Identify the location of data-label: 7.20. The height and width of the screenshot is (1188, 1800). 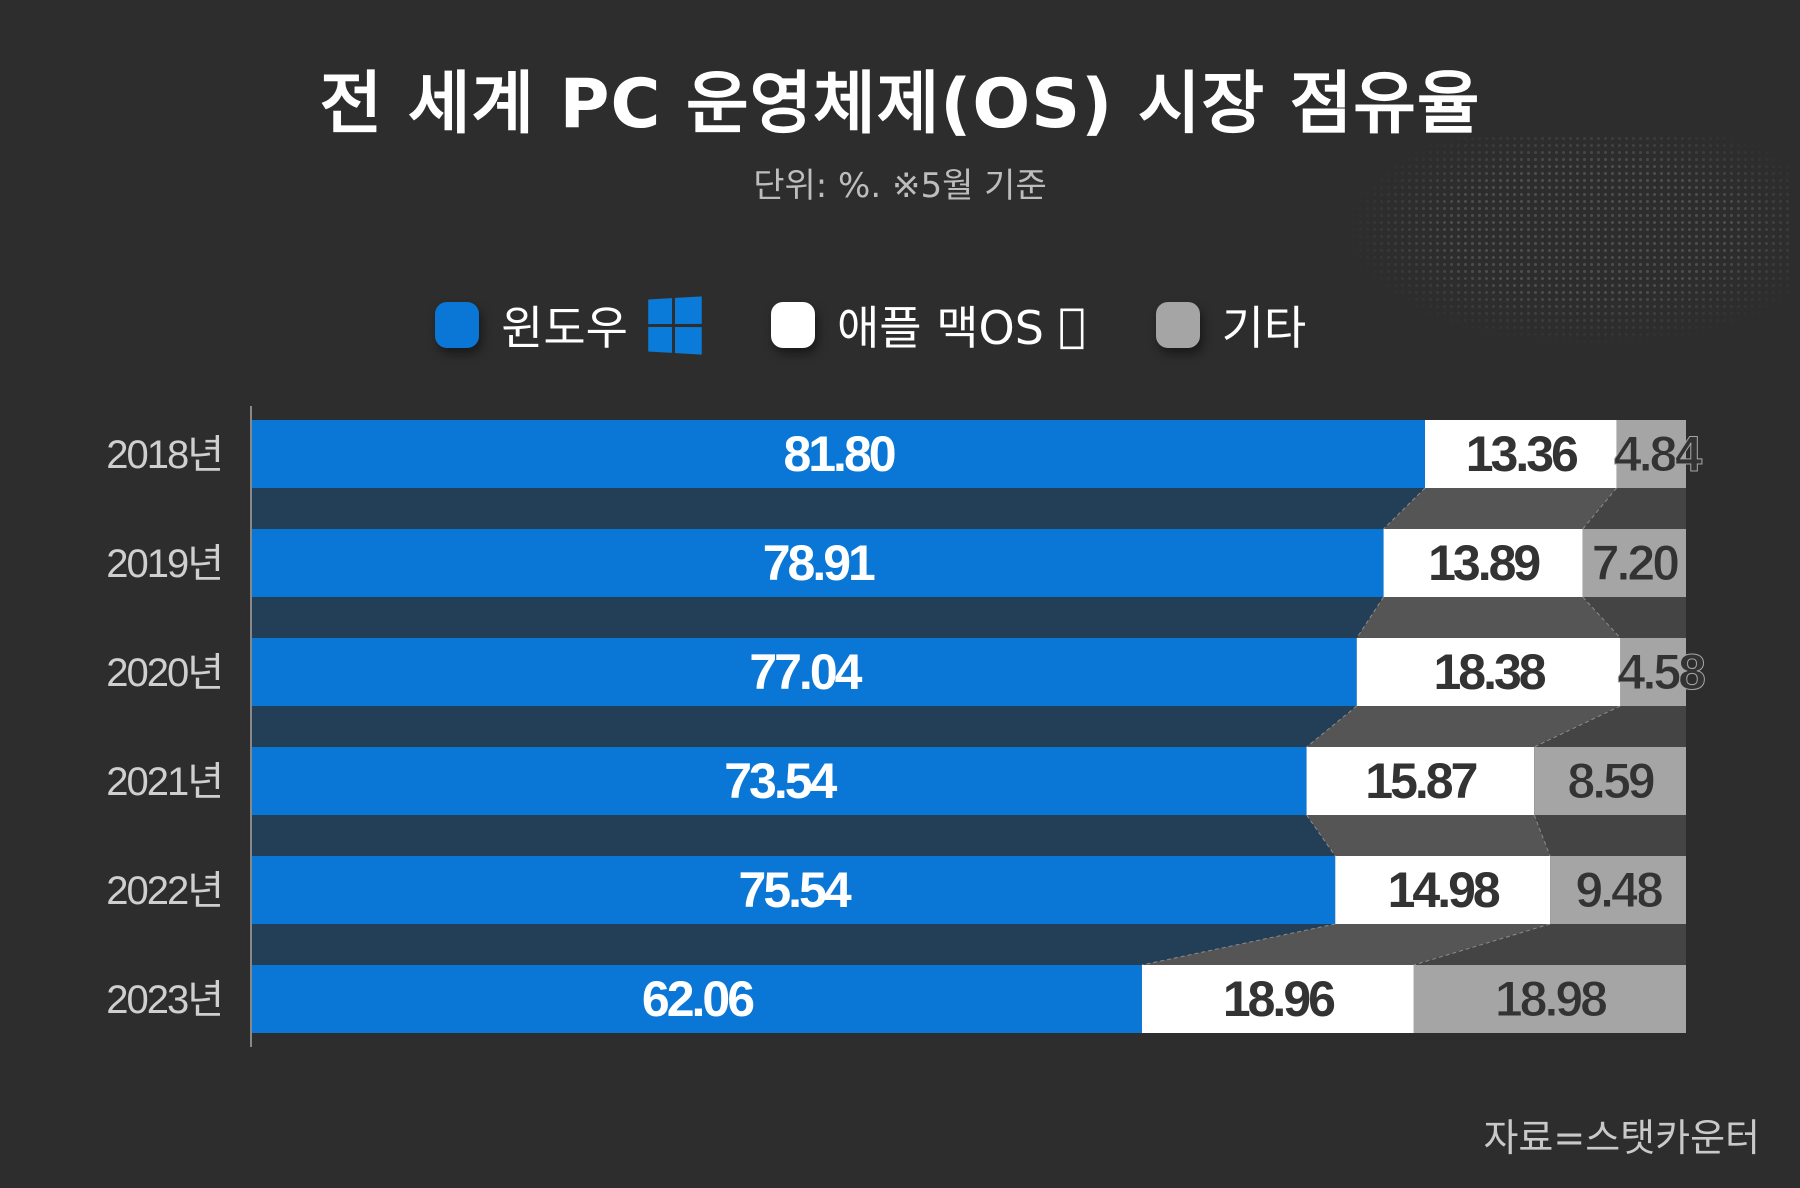
(1635, 563).